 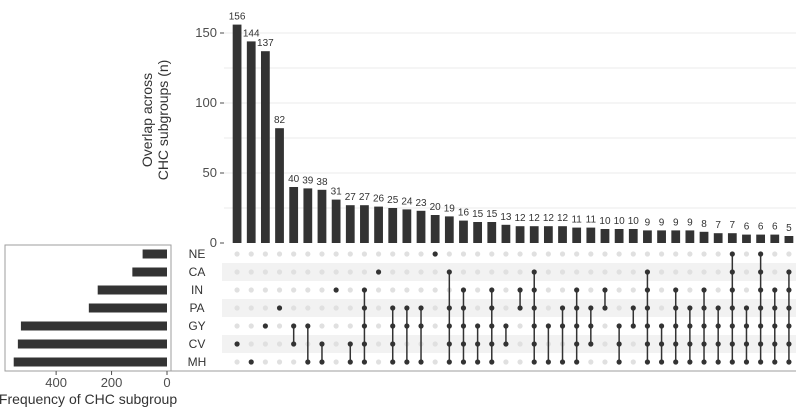 What do you see at coordinates (450, 208) in the screenshot?
I see `intersection-value-label: 19` at bounding box center [450, 208].